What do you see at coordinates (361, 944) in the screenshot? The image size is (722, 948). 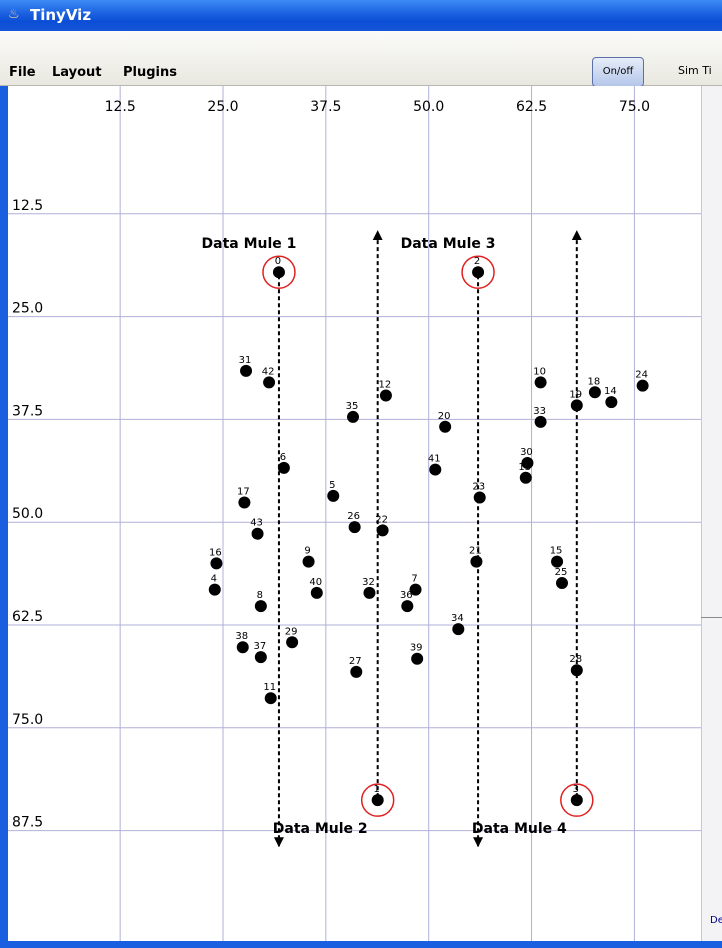 I see `window-bottom-border` at bounding box center [361, 944].